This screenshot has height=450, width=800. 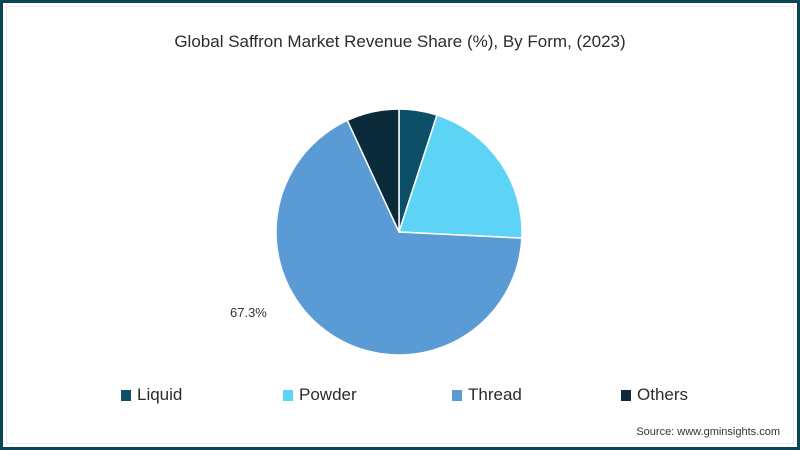 What do you see at coordinates (460, 176) in the screenshot?
I see `pie-slice-powder` at bounding box center [460, 176].